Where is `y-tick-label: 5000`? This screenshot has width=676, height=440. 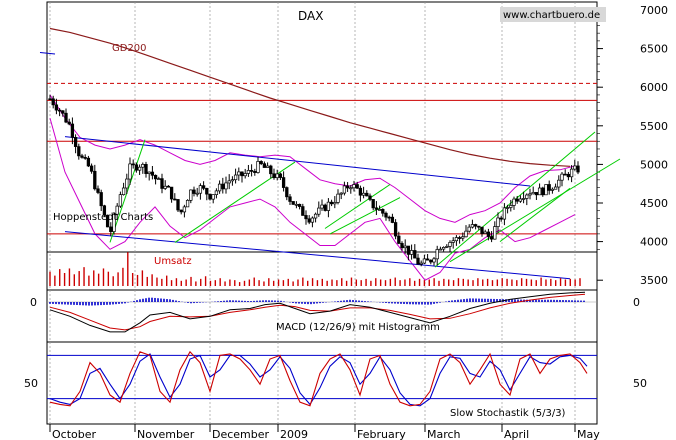
y-tick-label: 5000 is located at coordinates (654, 164).